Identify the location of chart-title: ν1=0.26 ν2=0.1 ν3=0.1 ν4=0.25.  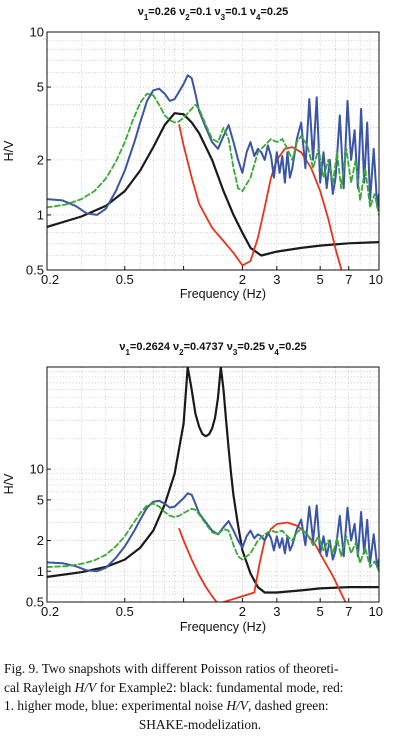
(213, 14).